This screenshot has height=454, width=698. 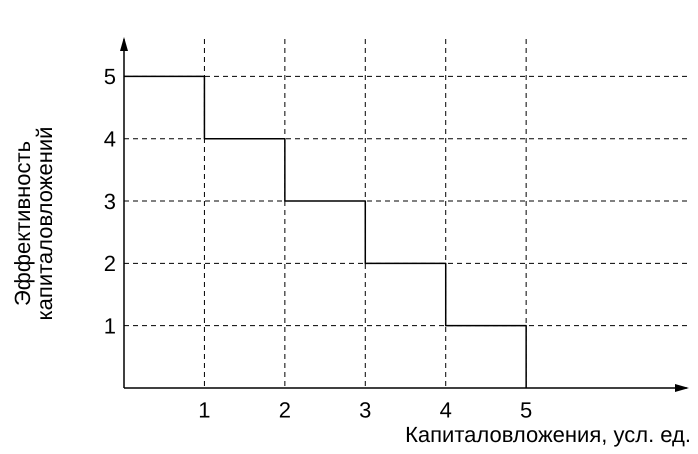 I want to click on y-tick-label: 2, so click(x=110, y=263).